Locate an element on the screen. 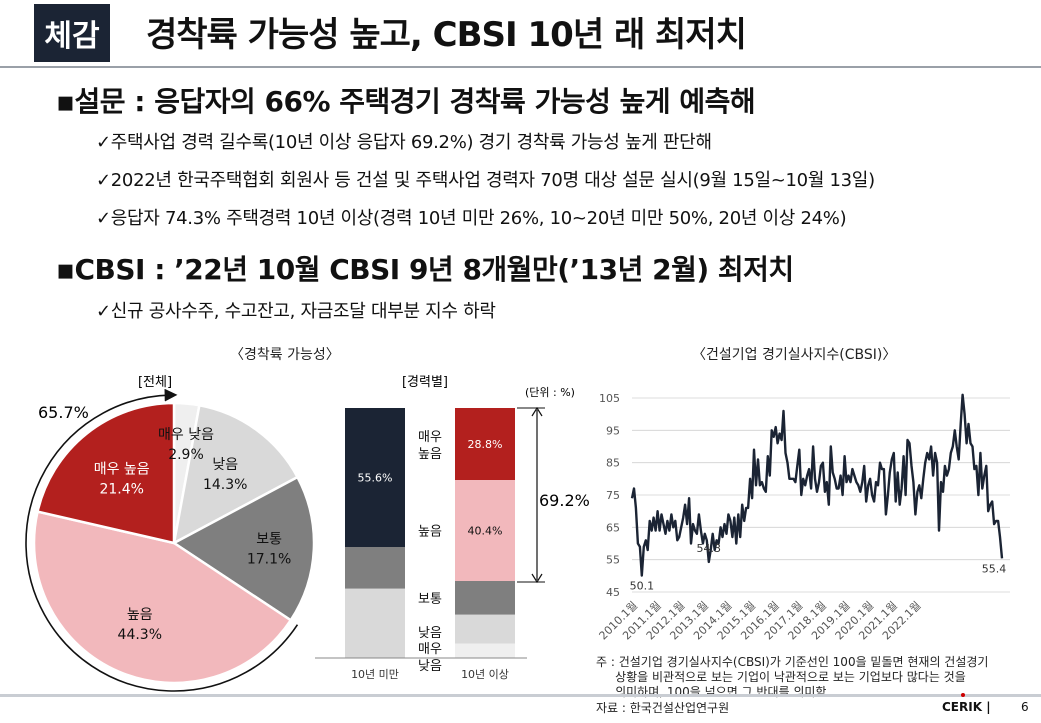 Image resolution: width=1041 pixels, height=723 pixels. pie-highlight-arc is located at coordinates (162, 540).